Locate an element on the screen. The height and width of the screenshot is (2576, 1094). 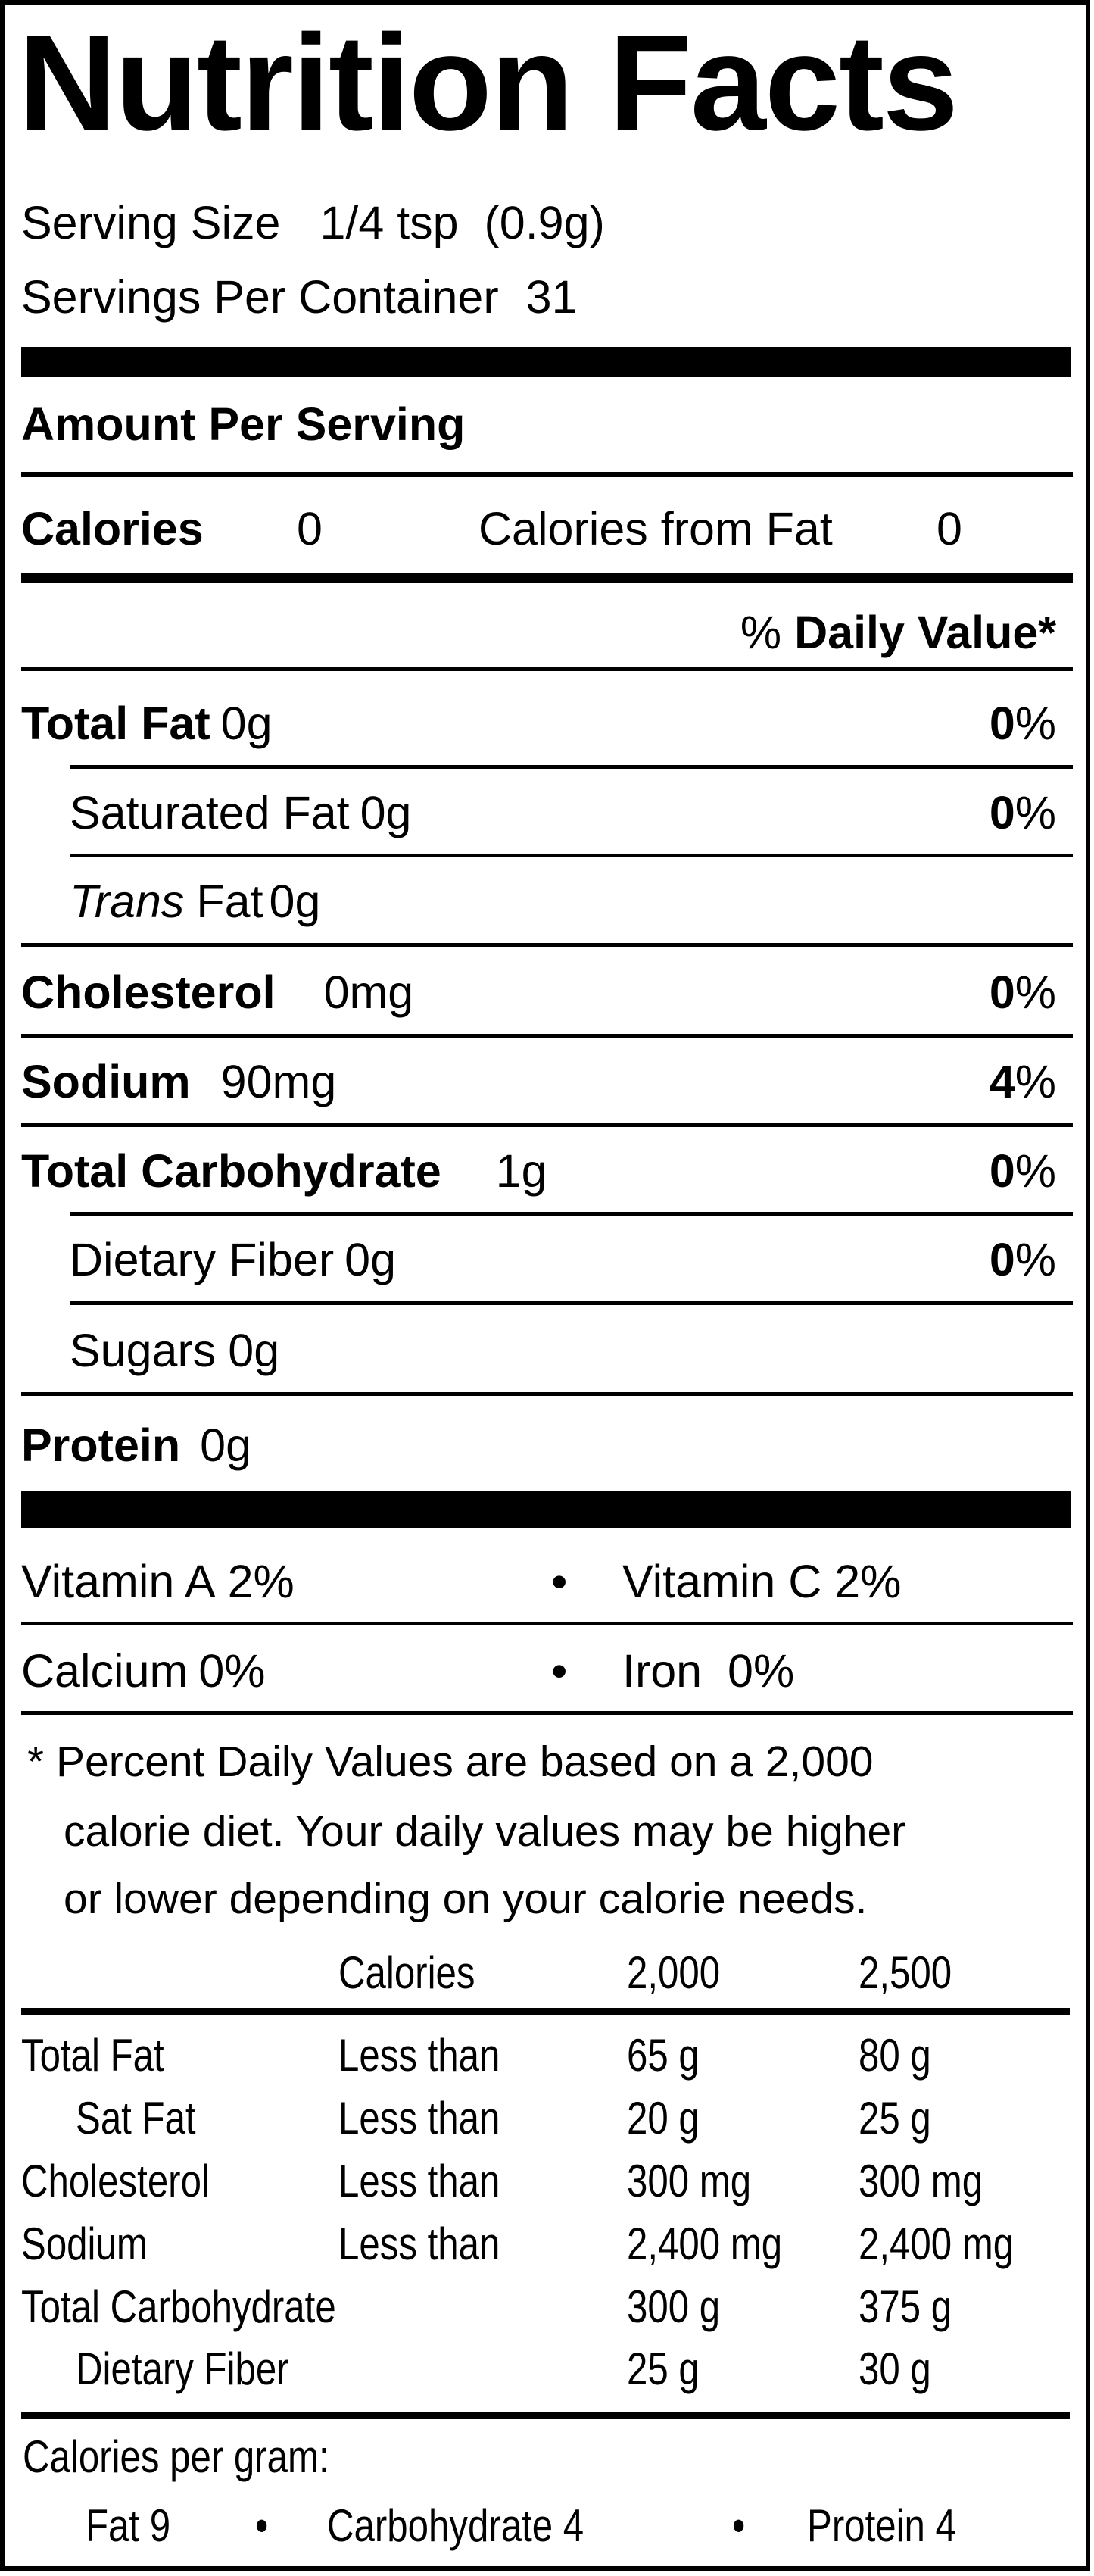
calories-row: Calories 0 Calories from Fat 0 is located at coordinates (539, 529).